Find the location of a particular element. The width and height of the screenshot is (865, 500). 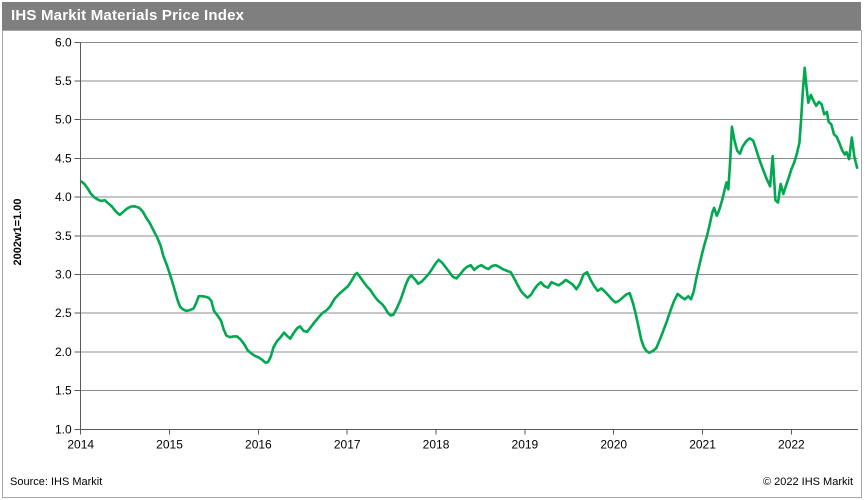

x-tick-label: 2020 is located at coordinates (613, 444).